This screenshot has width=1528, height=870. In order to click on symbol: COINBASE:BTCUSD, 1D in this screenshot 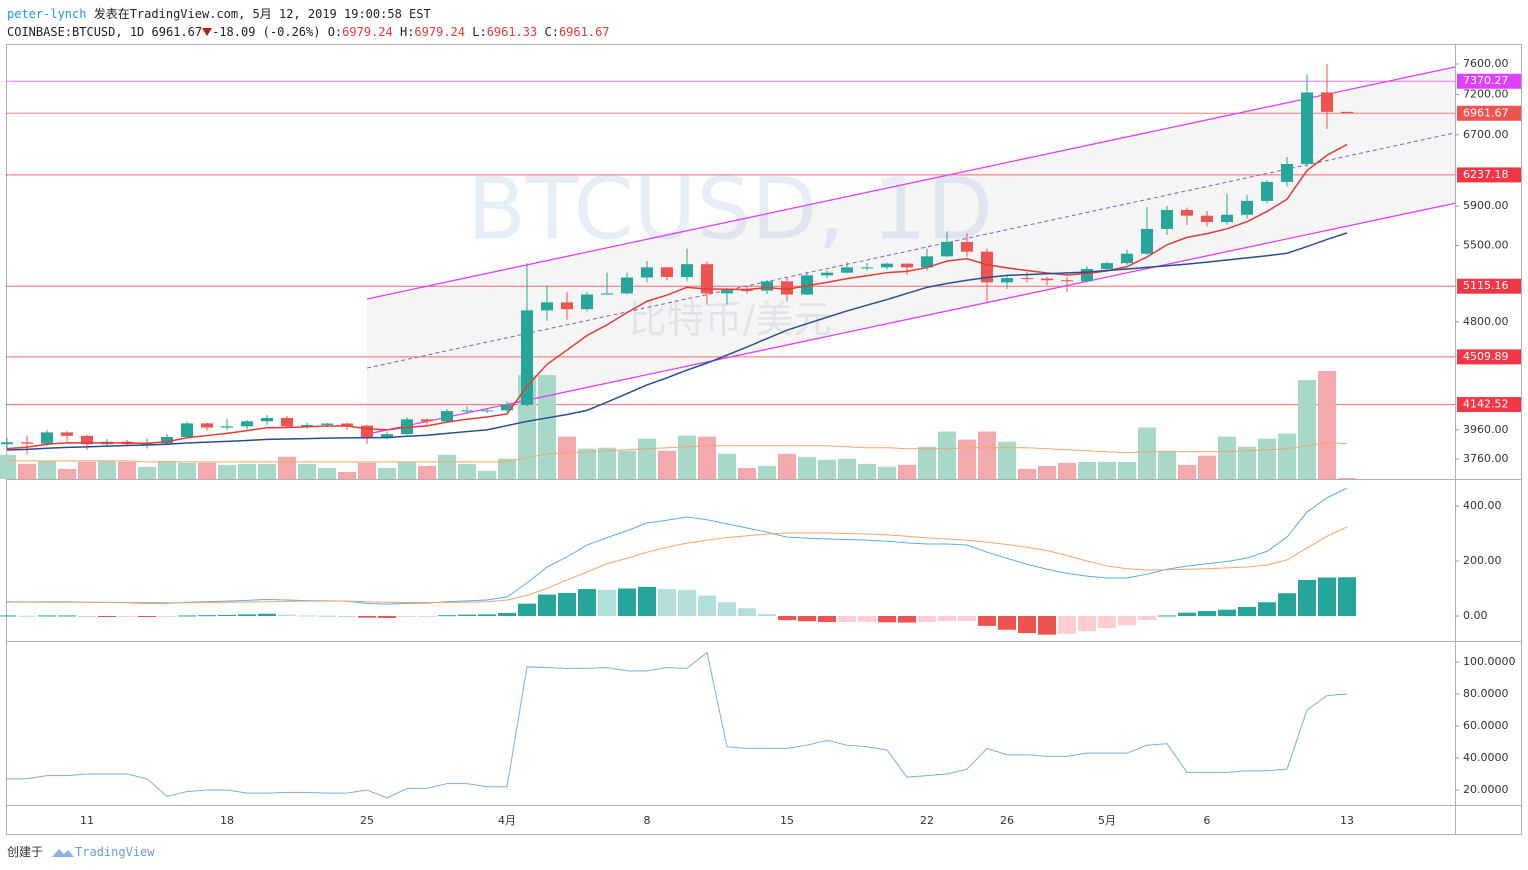, I will do `click(76, 32)`.